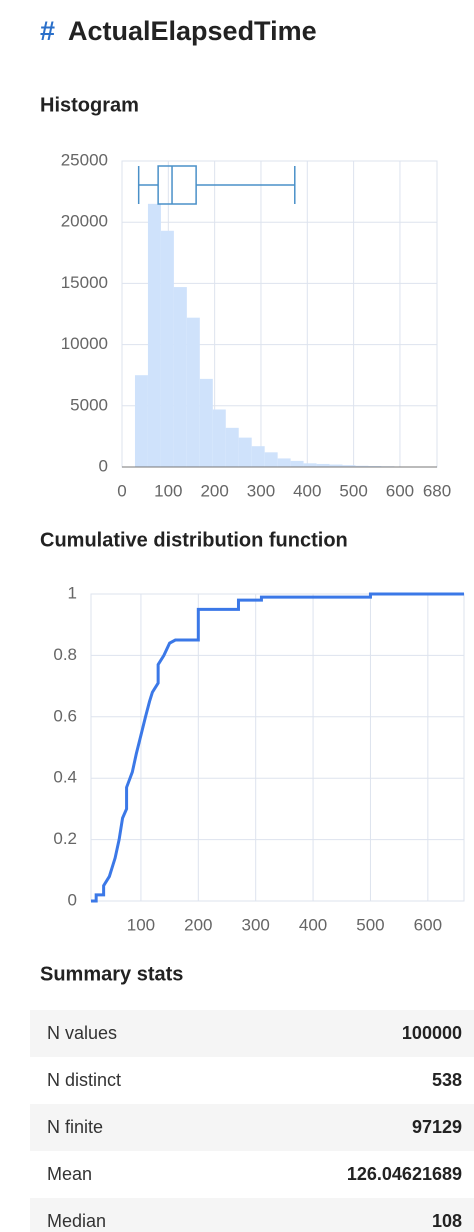  I want to click on box, so click(177, 185).